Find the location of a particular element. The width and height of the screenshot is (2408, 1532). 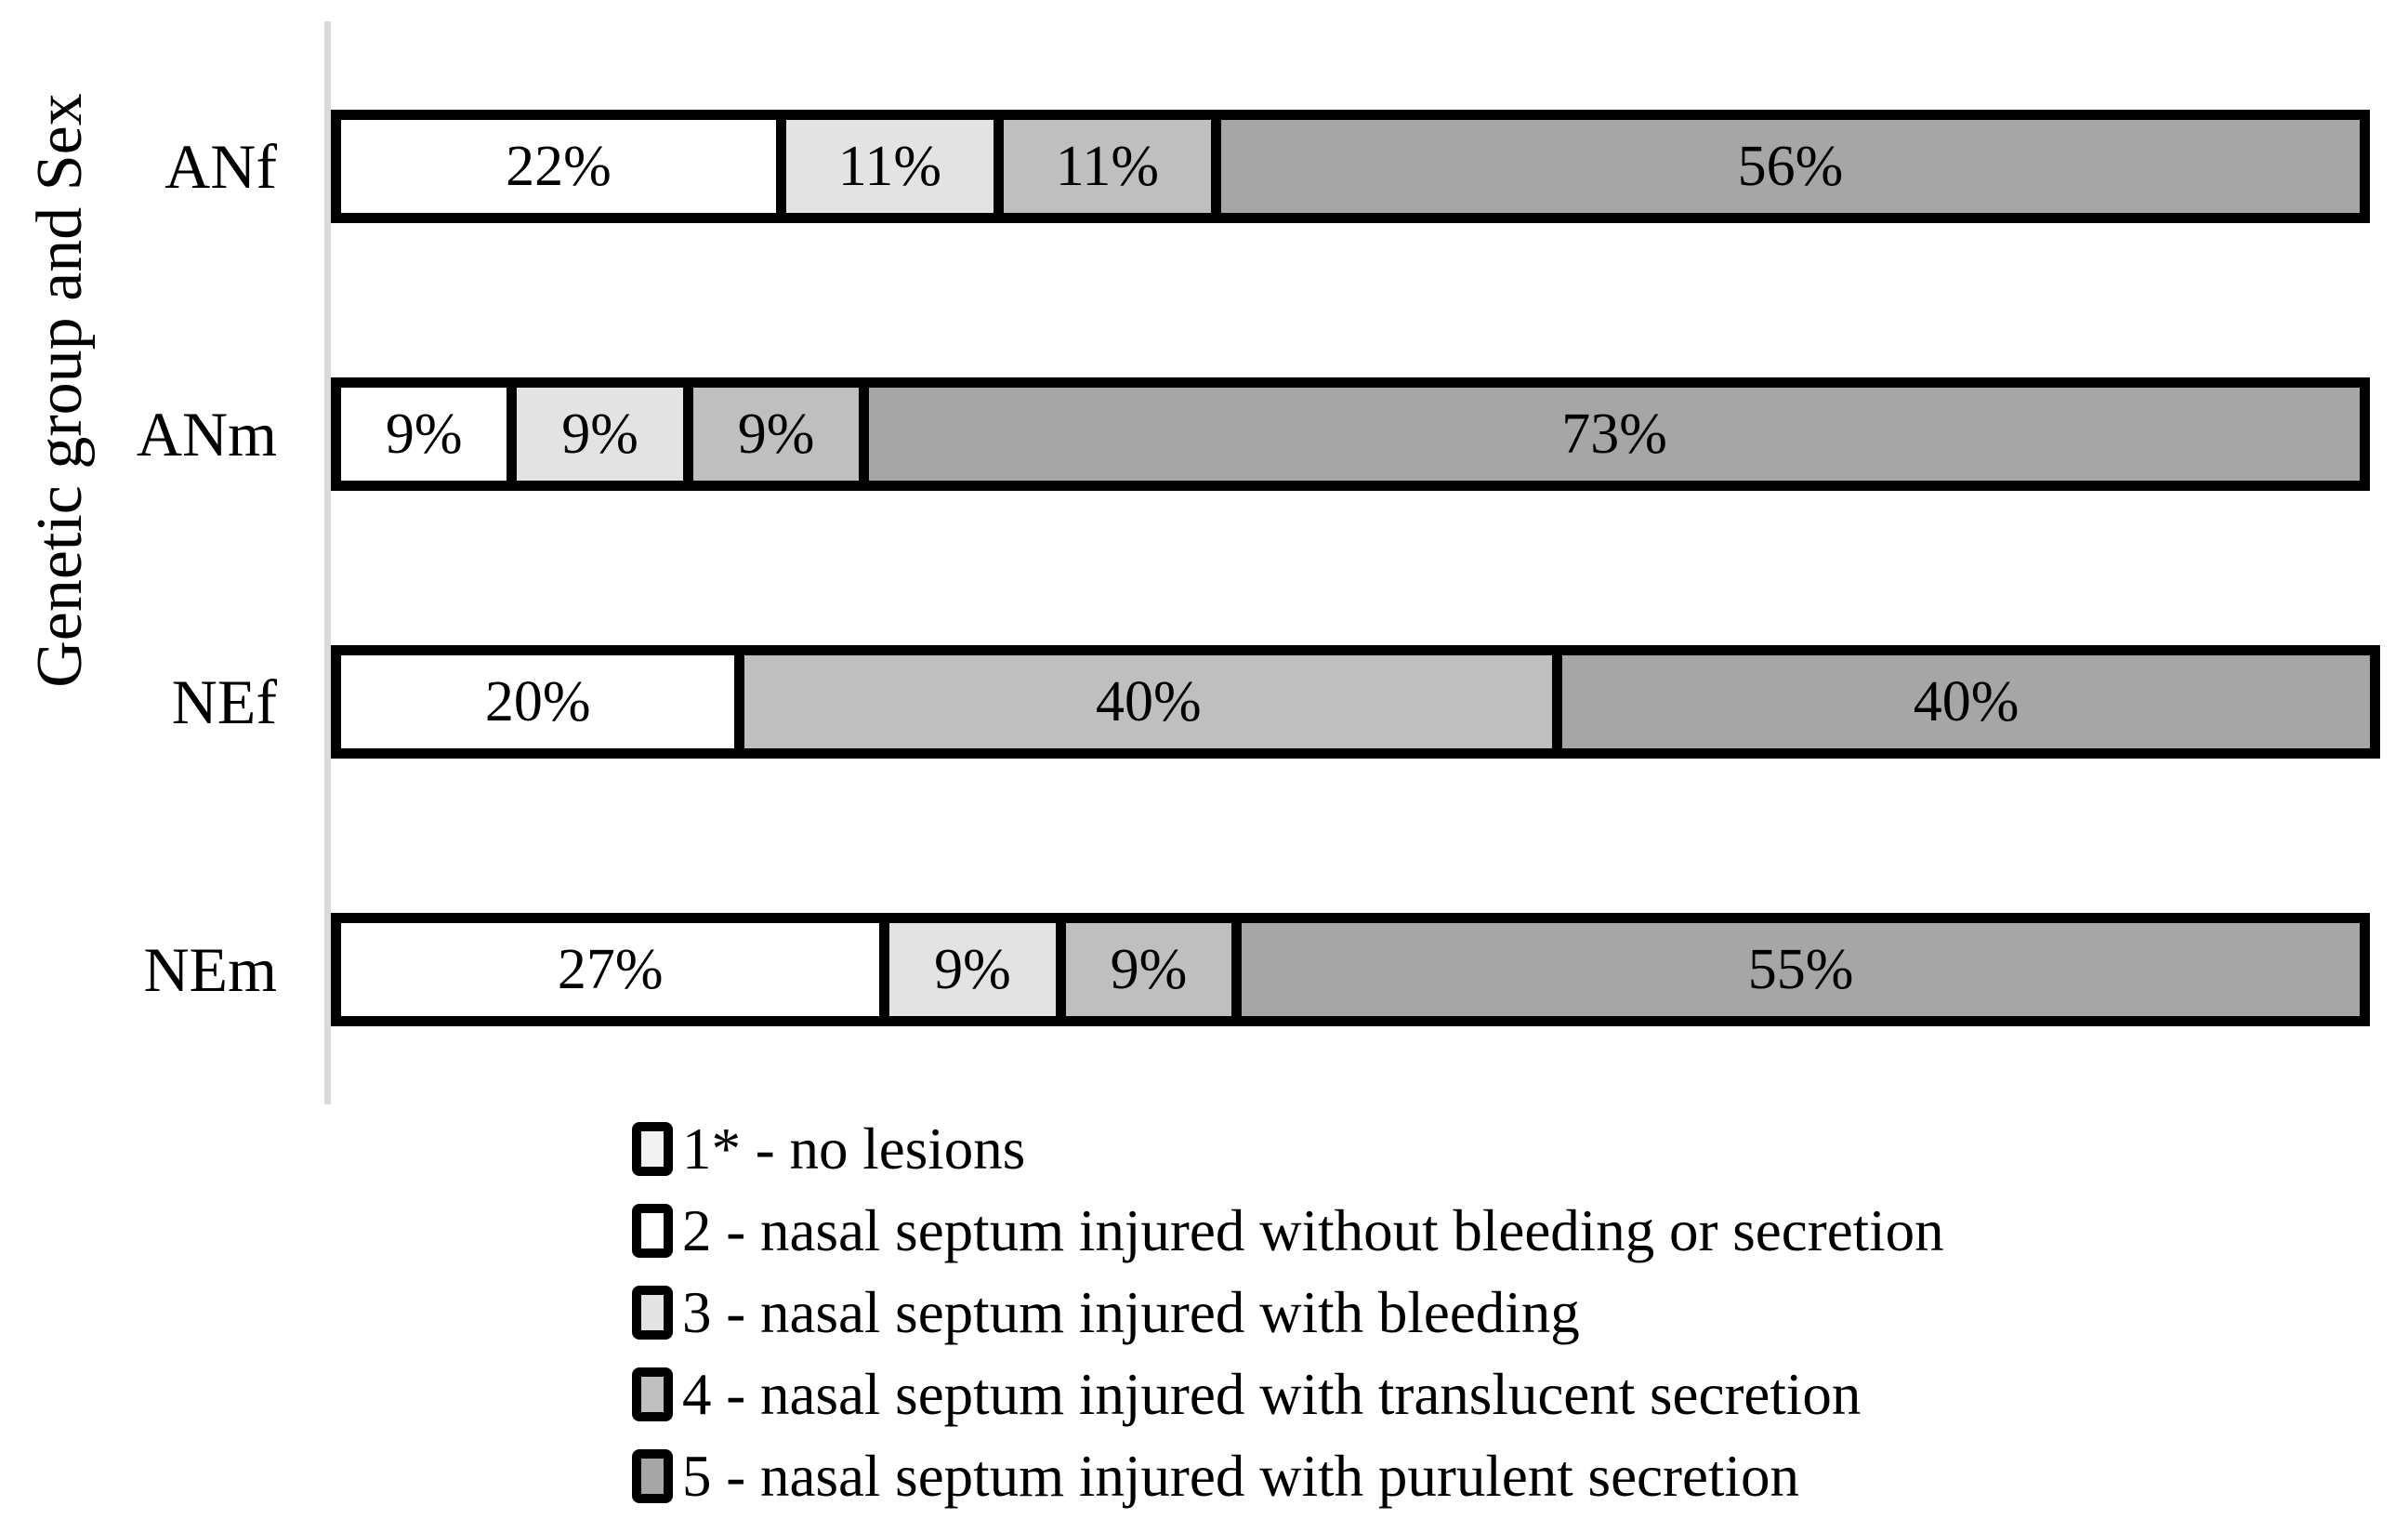

segment-value-label: 73% is located at coordinates (1614, 434).